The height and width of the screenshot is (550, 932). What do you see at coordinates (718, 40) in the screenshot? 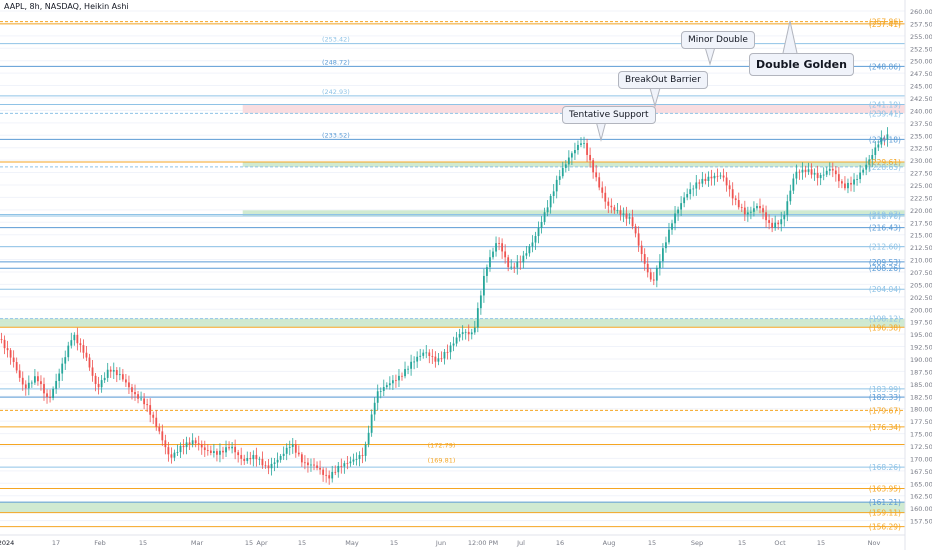
I see `callout-minor-double: Minor Double` at bounding box center [718, 40].